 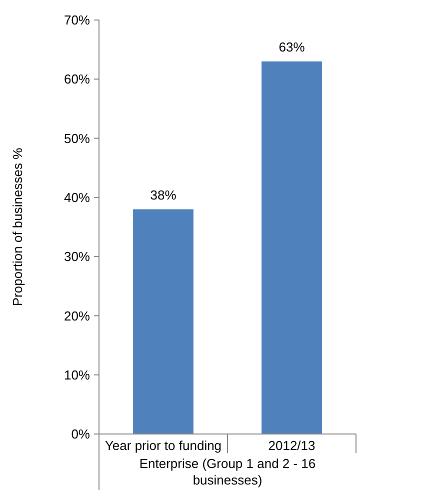 What do you see at coordinates (77, 374) in the screenshot?
I see `y-tick-label: 10%` at bounding box center [77, 374].